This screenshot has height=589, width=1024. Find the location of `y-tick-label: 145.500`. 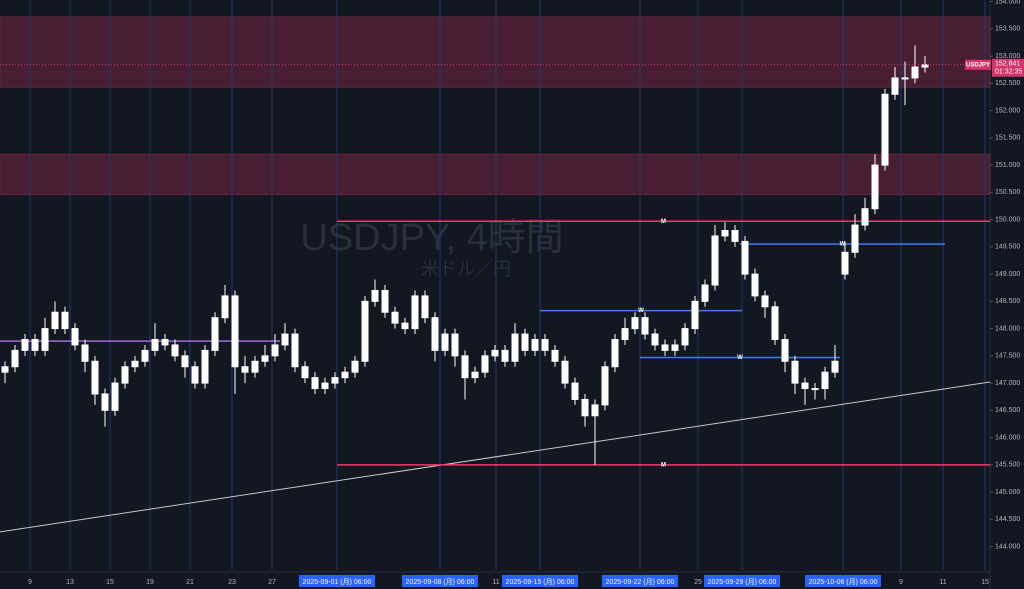

y-tick-label: 145.500 is located at coordinates (1007, 465).